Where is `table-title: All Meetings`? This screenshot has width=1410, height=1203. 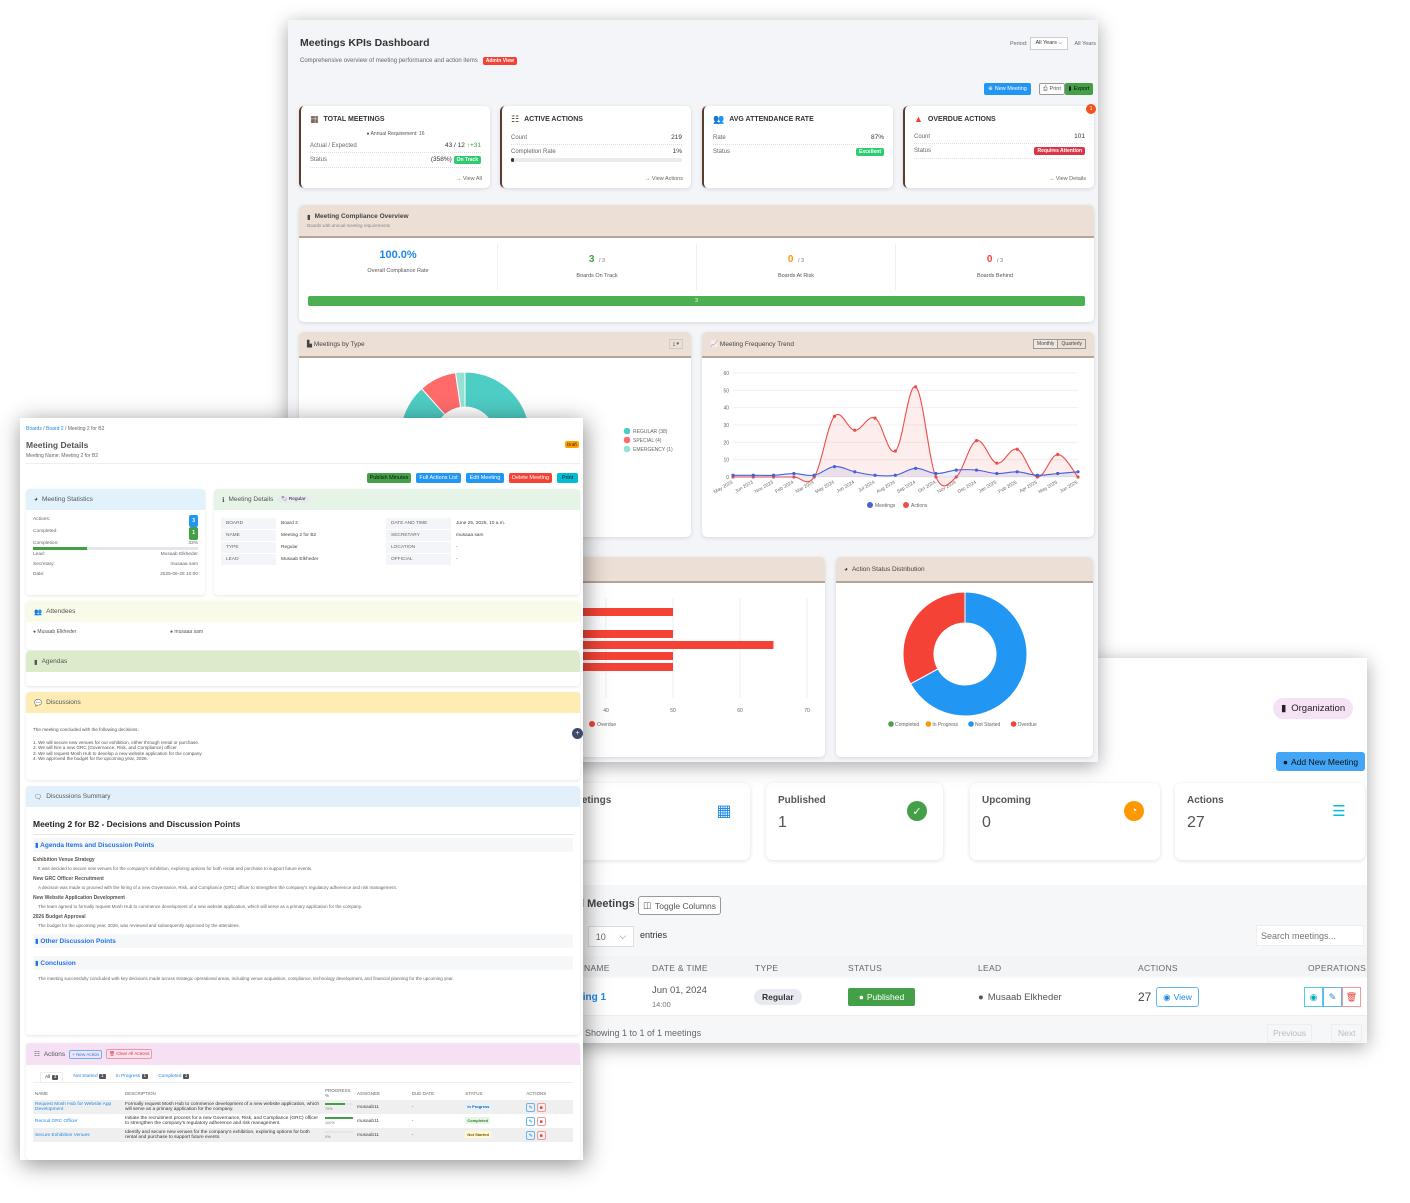
table-title: All Meetings is located at coordinates (602, 904).